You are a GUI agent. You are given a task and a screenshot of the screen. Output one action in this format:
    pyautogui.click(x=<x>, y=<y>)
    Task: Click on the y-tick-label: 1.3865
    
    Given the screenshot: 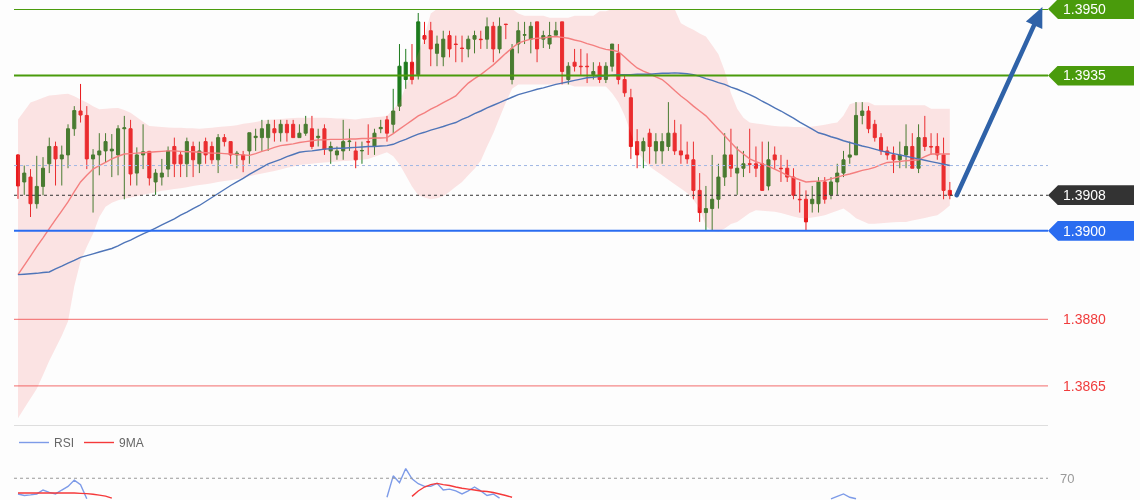 What is the action you would take?
    pyautogui.click(x=1085, y=385)
    